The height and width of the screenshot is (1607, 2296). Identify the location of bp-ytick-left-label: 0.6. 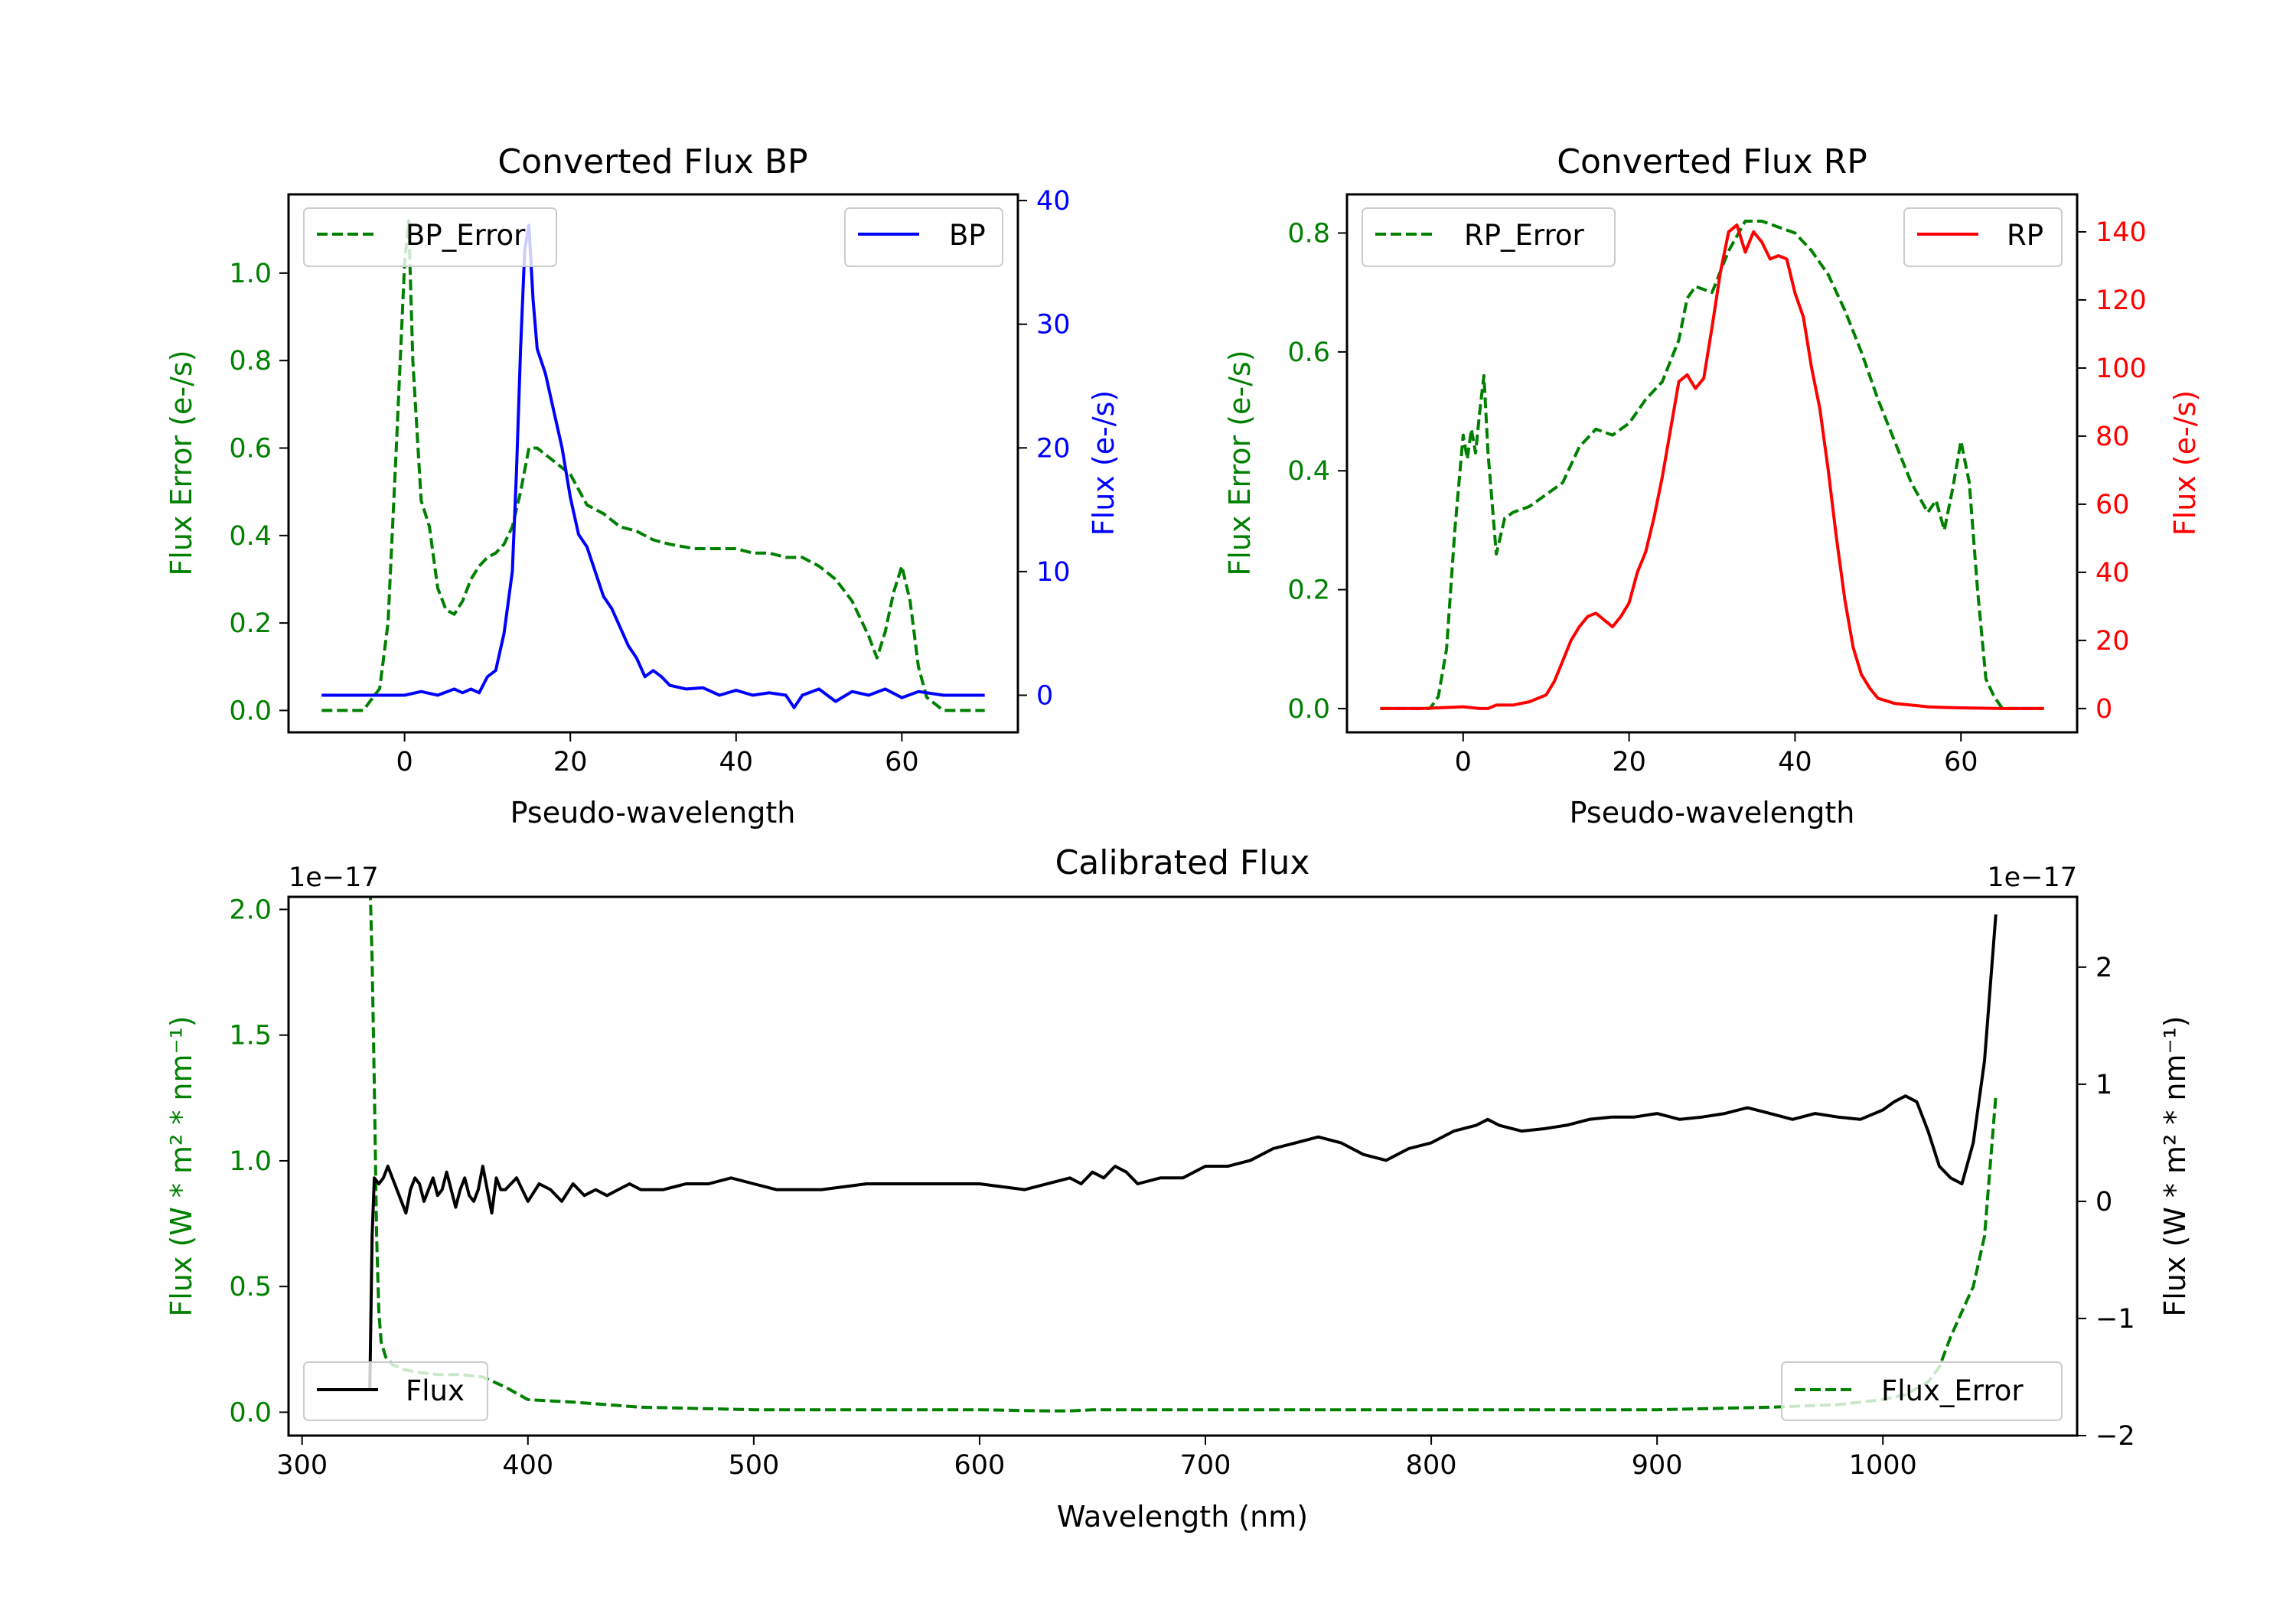
(250, 448).